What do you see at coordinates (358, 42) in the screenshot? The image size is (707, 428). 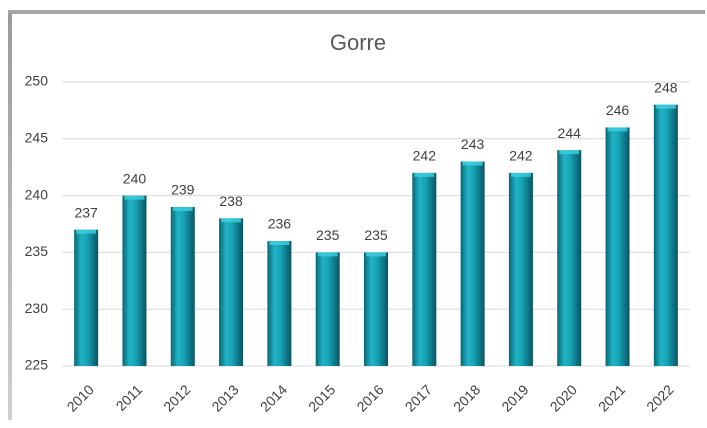 I see `chart-title: Gorre` at bounding box center [358, 42].